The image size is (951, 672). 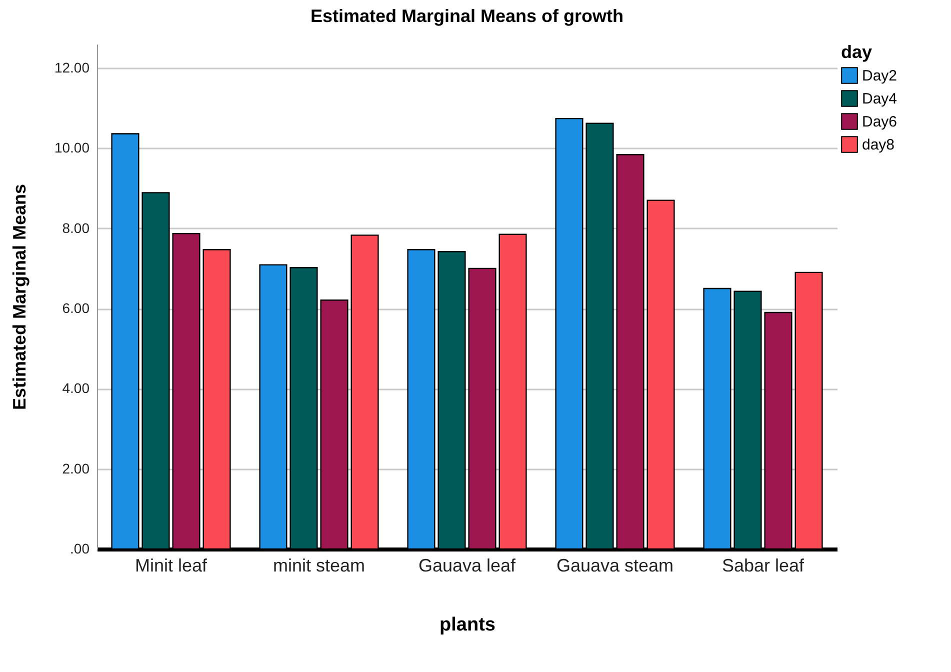 I want to click on x-tick-label: Gauava leaf, so click(x=467, y=566).